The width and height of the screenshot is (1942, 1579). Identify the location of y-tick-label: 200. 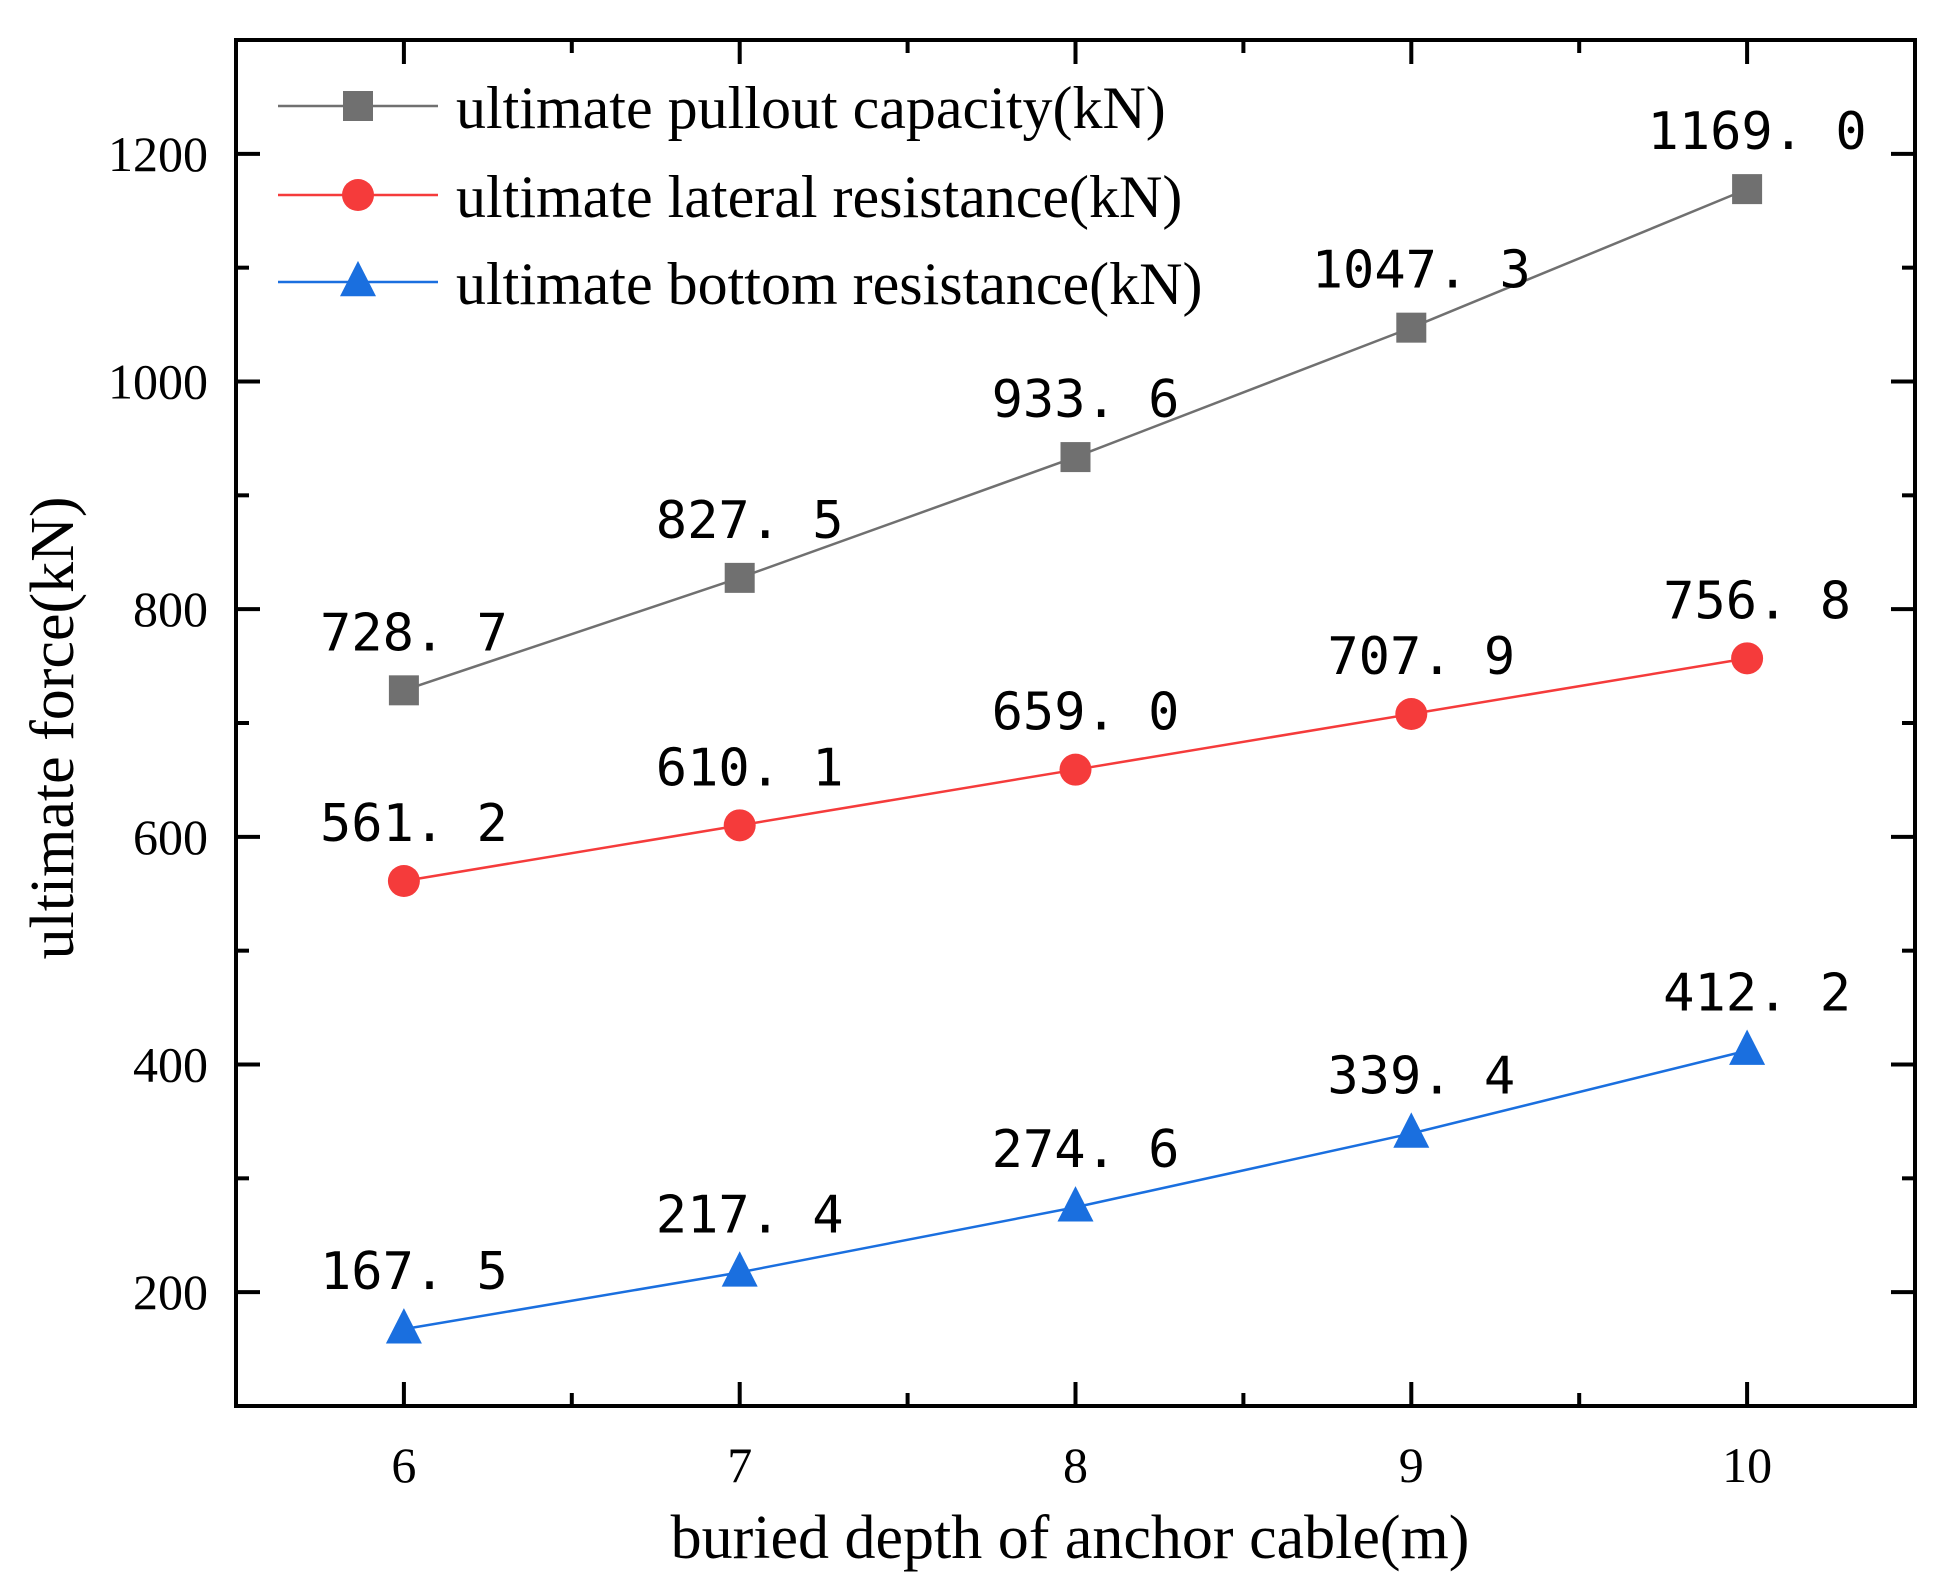
(170, 1292).